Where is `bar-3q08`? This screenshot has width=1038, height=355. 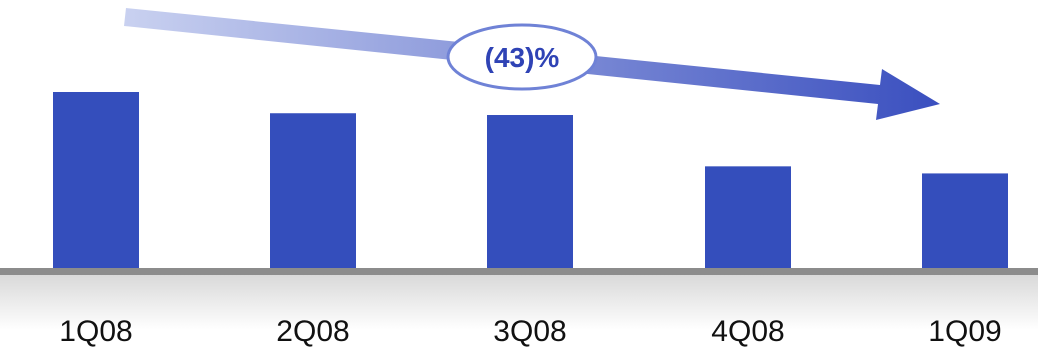
bar-3q08 is located at coordinates (530, 192).